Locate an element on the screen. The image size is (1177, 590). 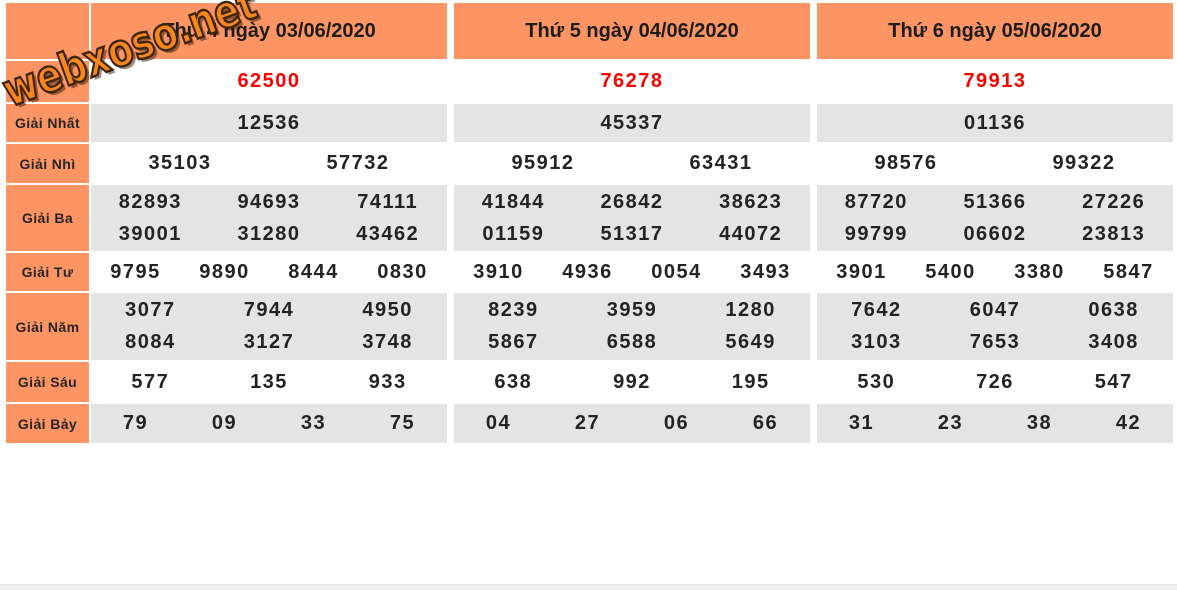
bottom-divider is located at coordinates (588, 587).